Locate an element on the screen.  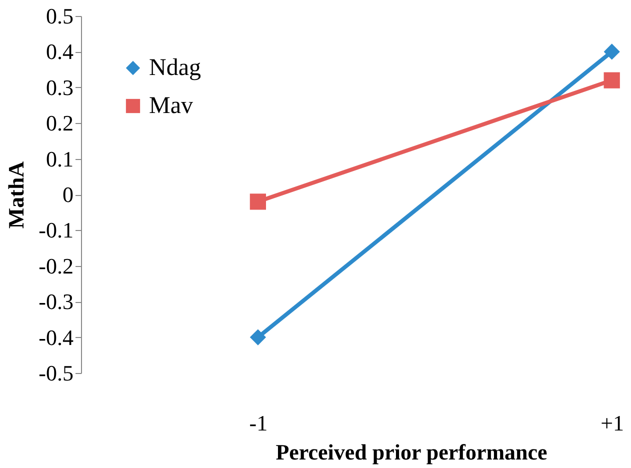
y-tick-label: -0.5 is located at coordinates (56, 373).